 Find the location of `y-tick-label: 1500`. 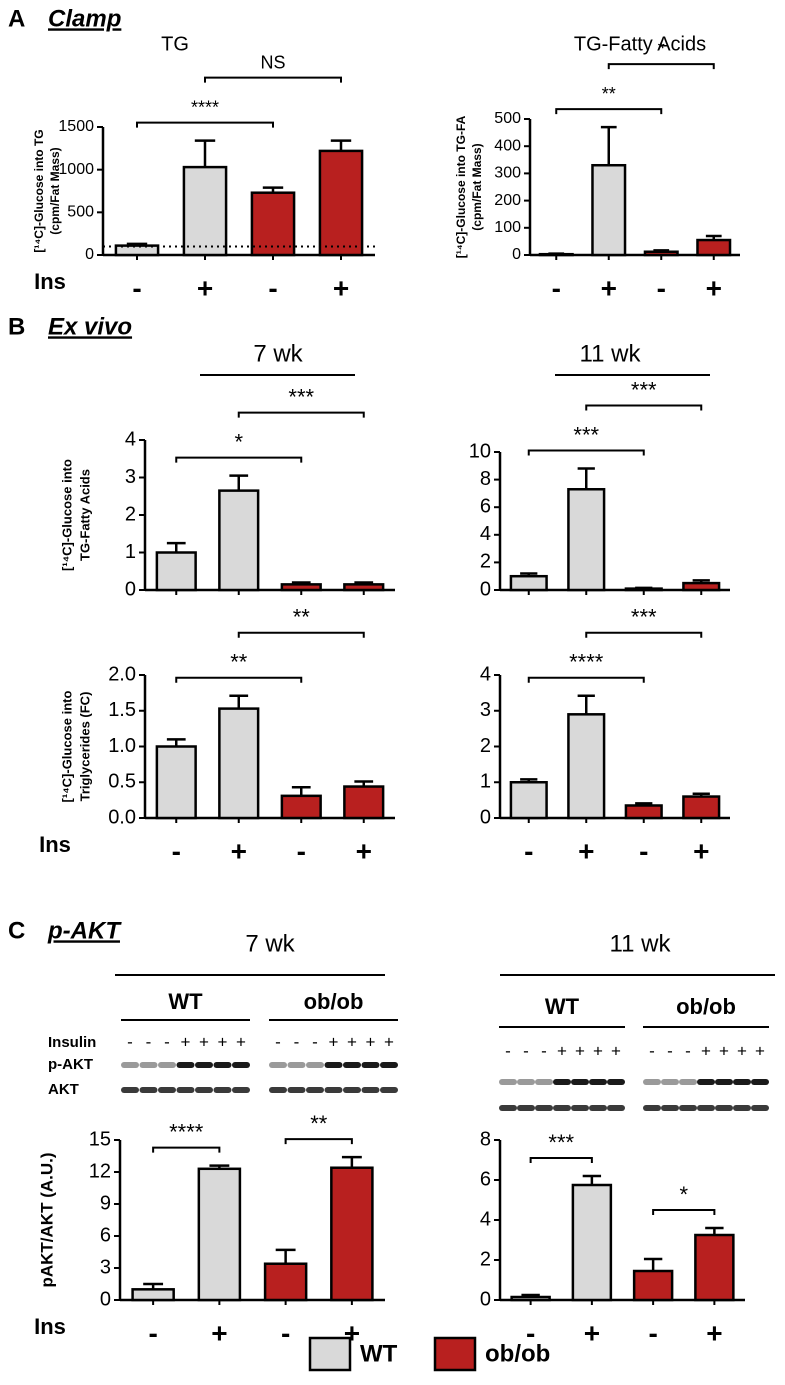

y-tick-label: 1500 is located at coordinates (76, 126).